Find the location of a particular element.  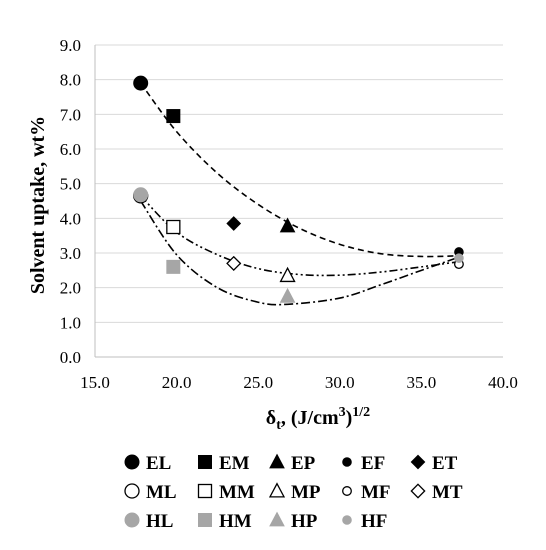

x-tick-label-3: 30.0 is located at coordinates (340, 382).